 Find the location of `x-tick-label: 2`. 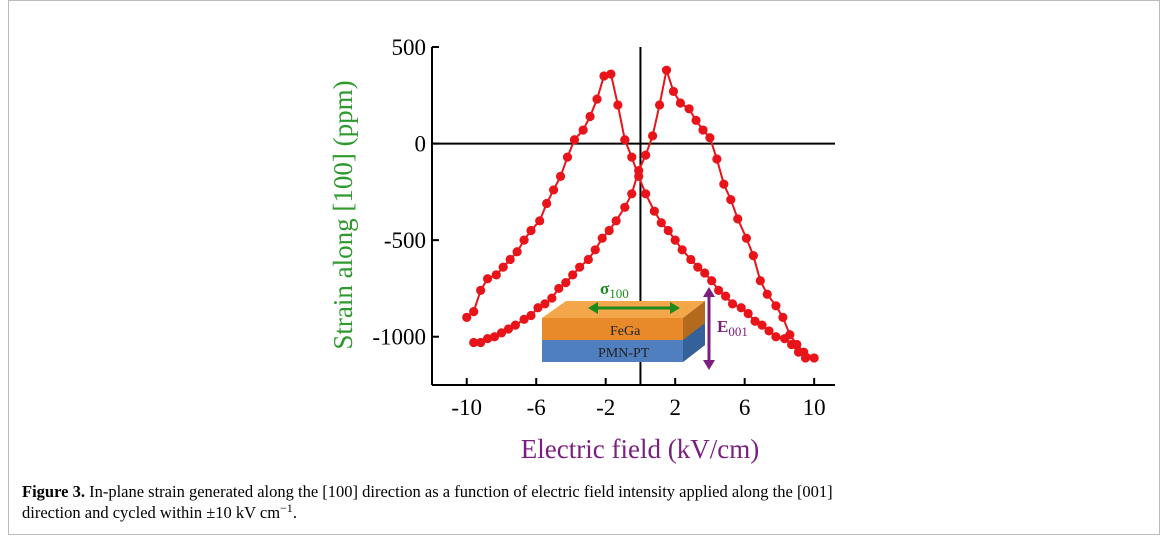

x-tick-label: 2 is located at coordinates (675, 407).